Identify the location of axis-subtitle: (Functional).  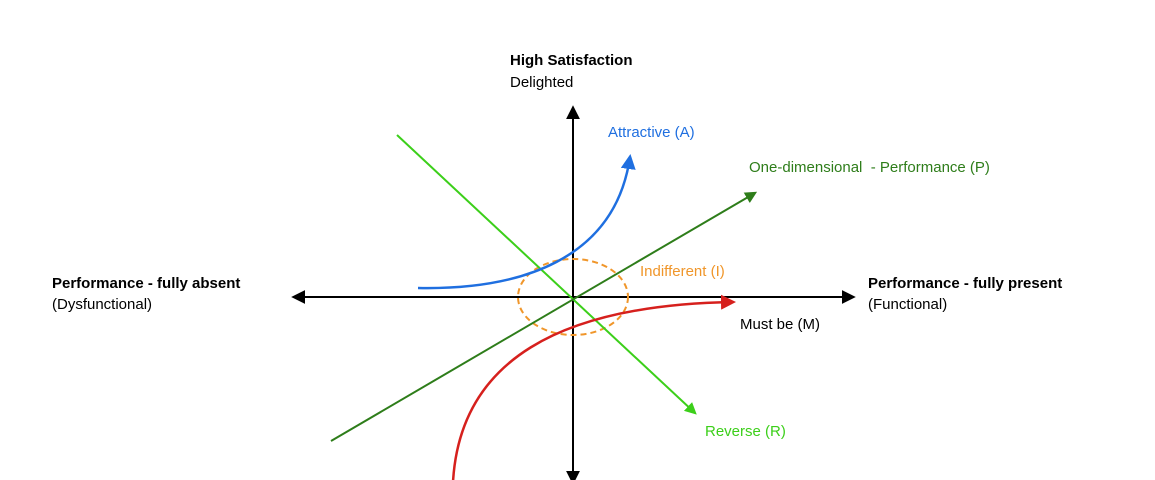
(907, 304).